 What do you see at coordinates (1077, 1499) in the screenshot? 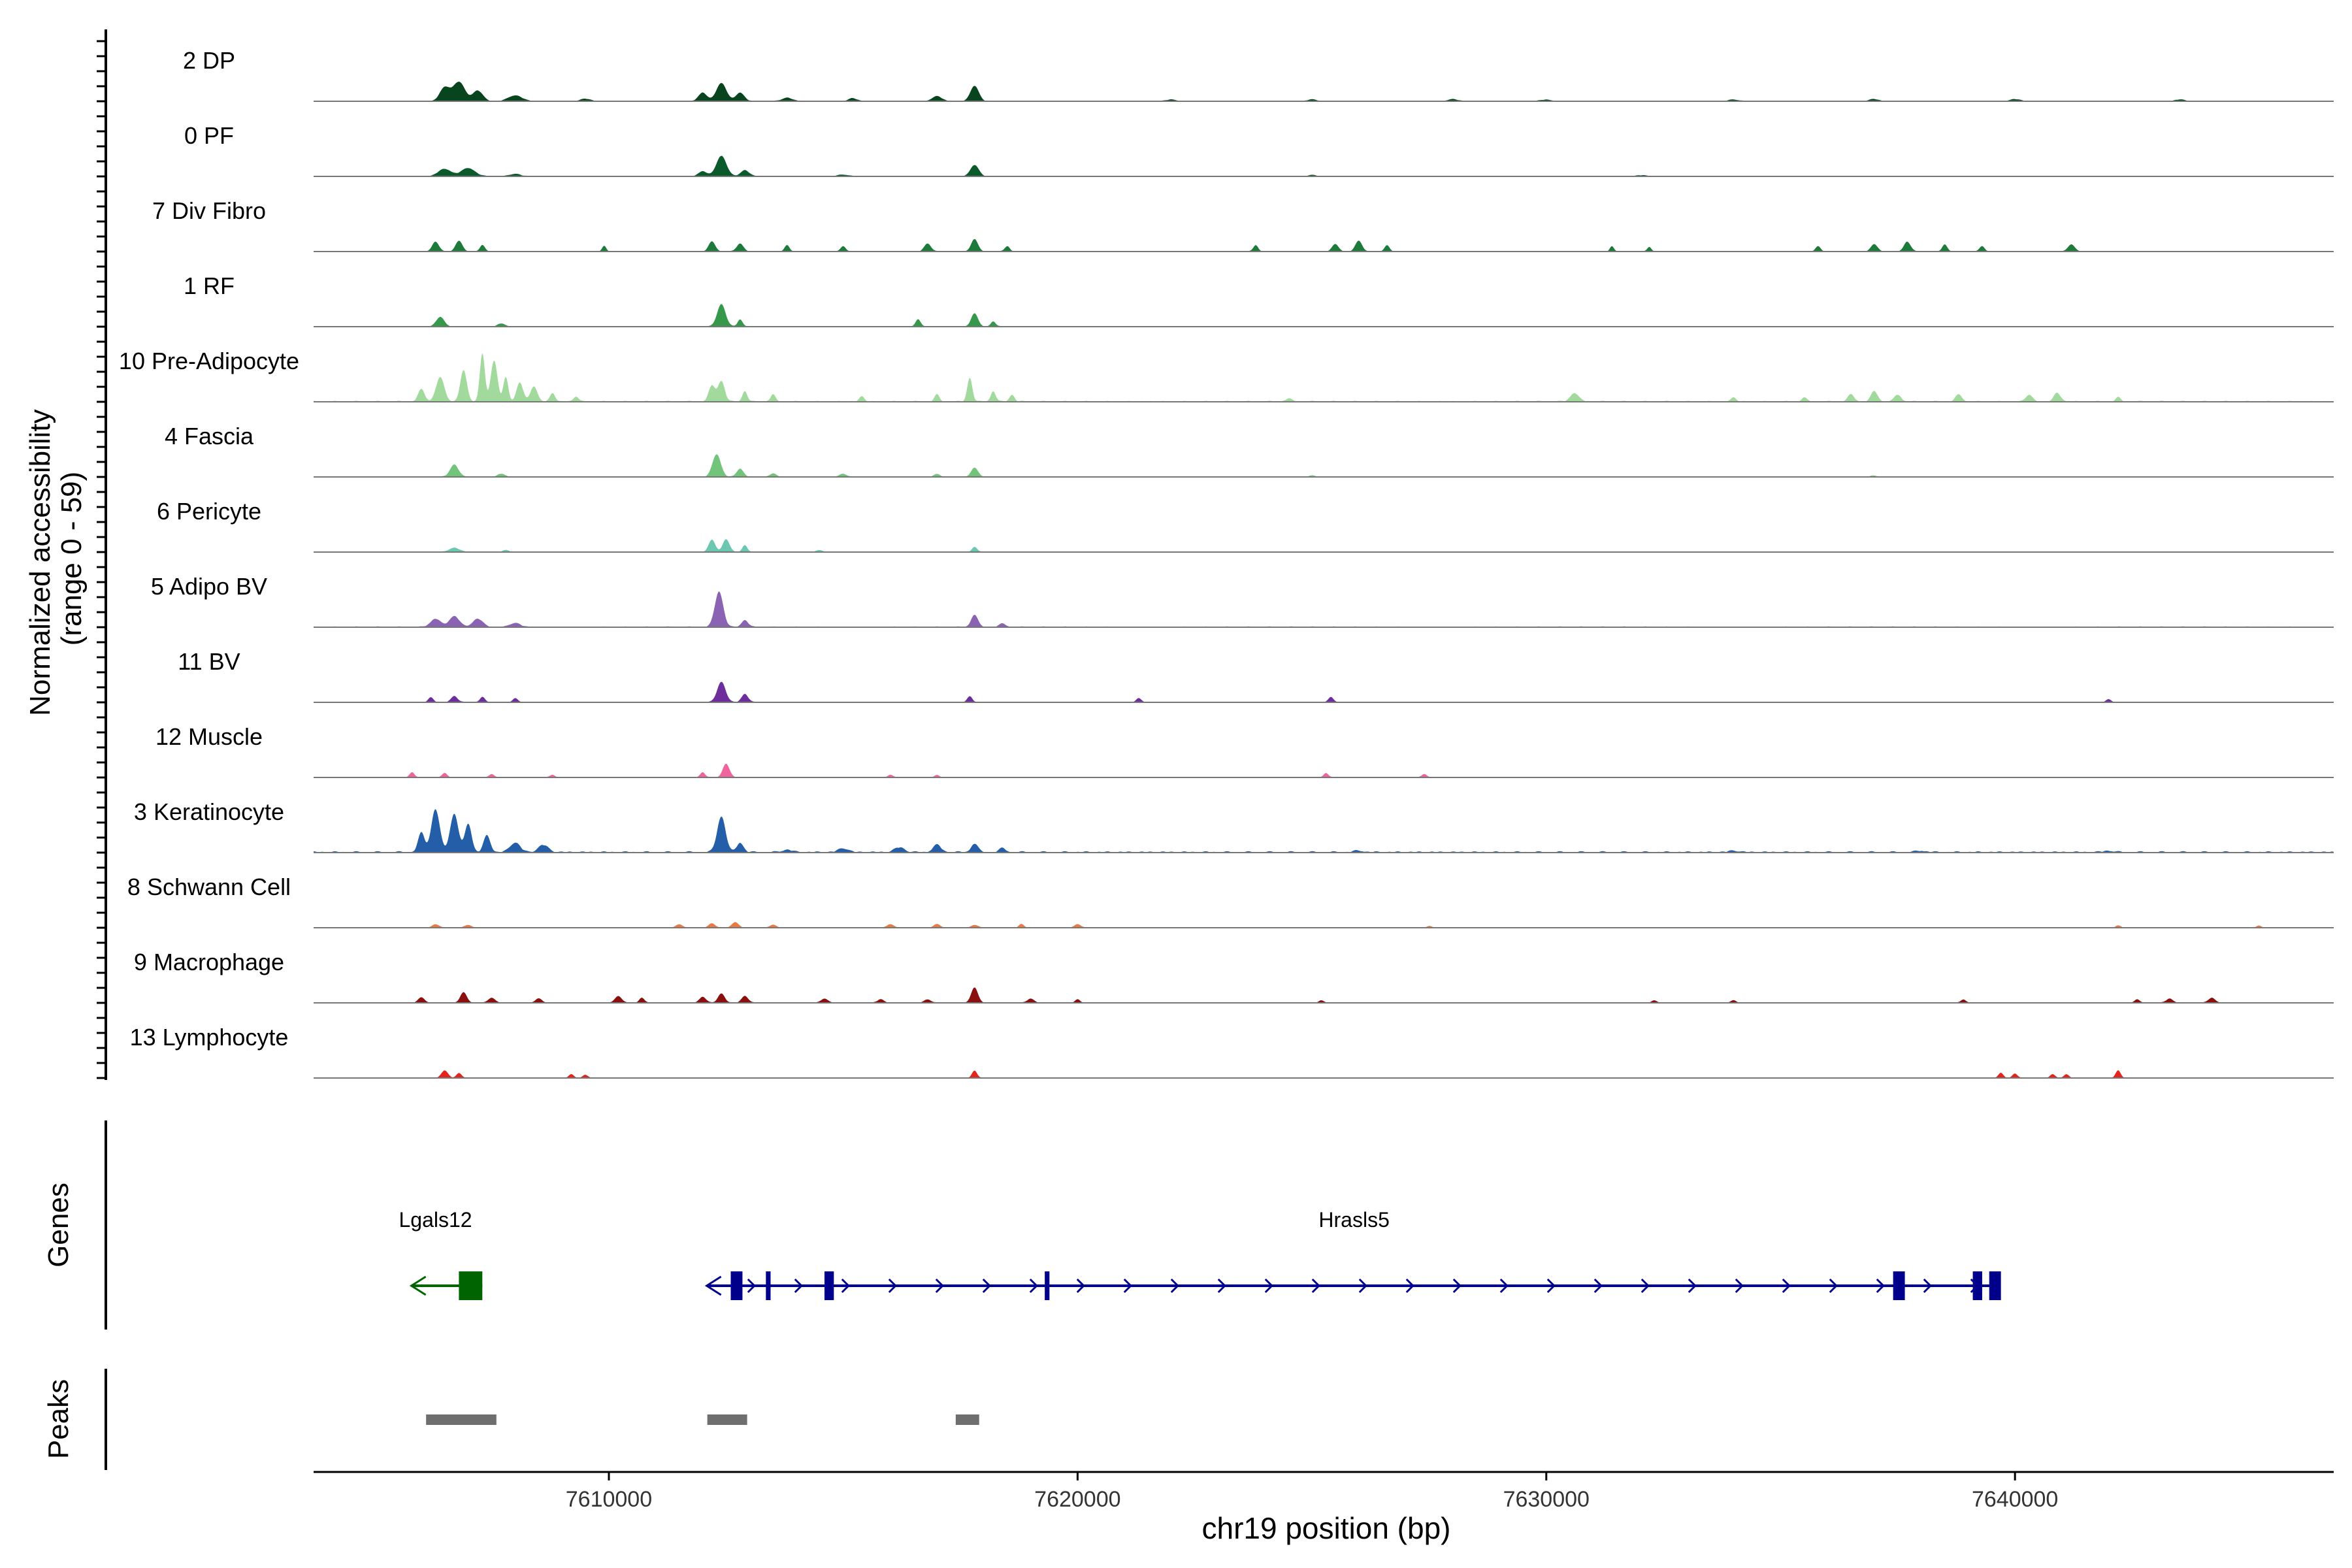
I see `x-tick-label: 7620000` at bounding box center [1077, 1499].